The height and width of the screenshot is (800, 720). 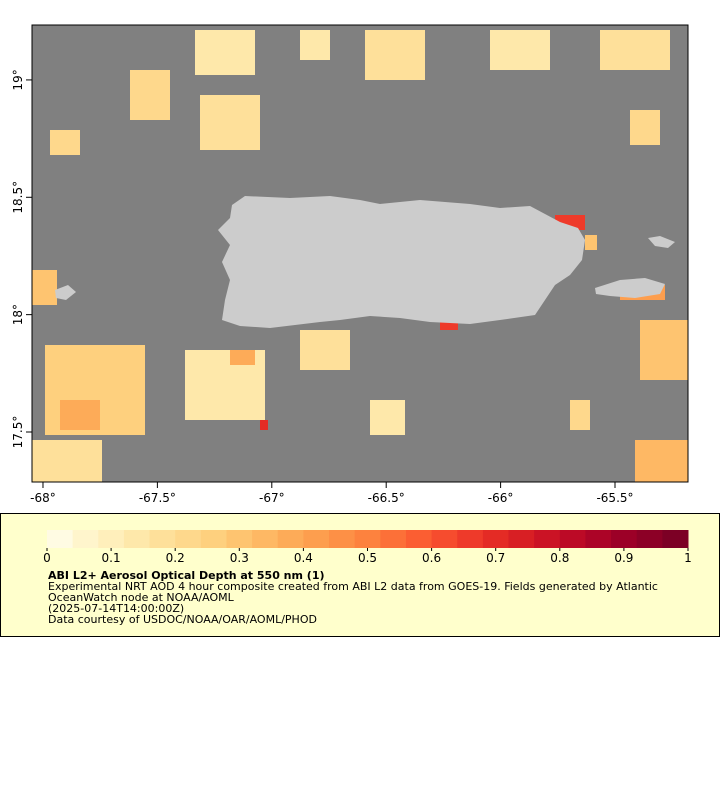 What do you see at coordinates (614, 498) in the screenshot?
I see `x-tick-label: -65.5°` at bounding box center [614, 498].